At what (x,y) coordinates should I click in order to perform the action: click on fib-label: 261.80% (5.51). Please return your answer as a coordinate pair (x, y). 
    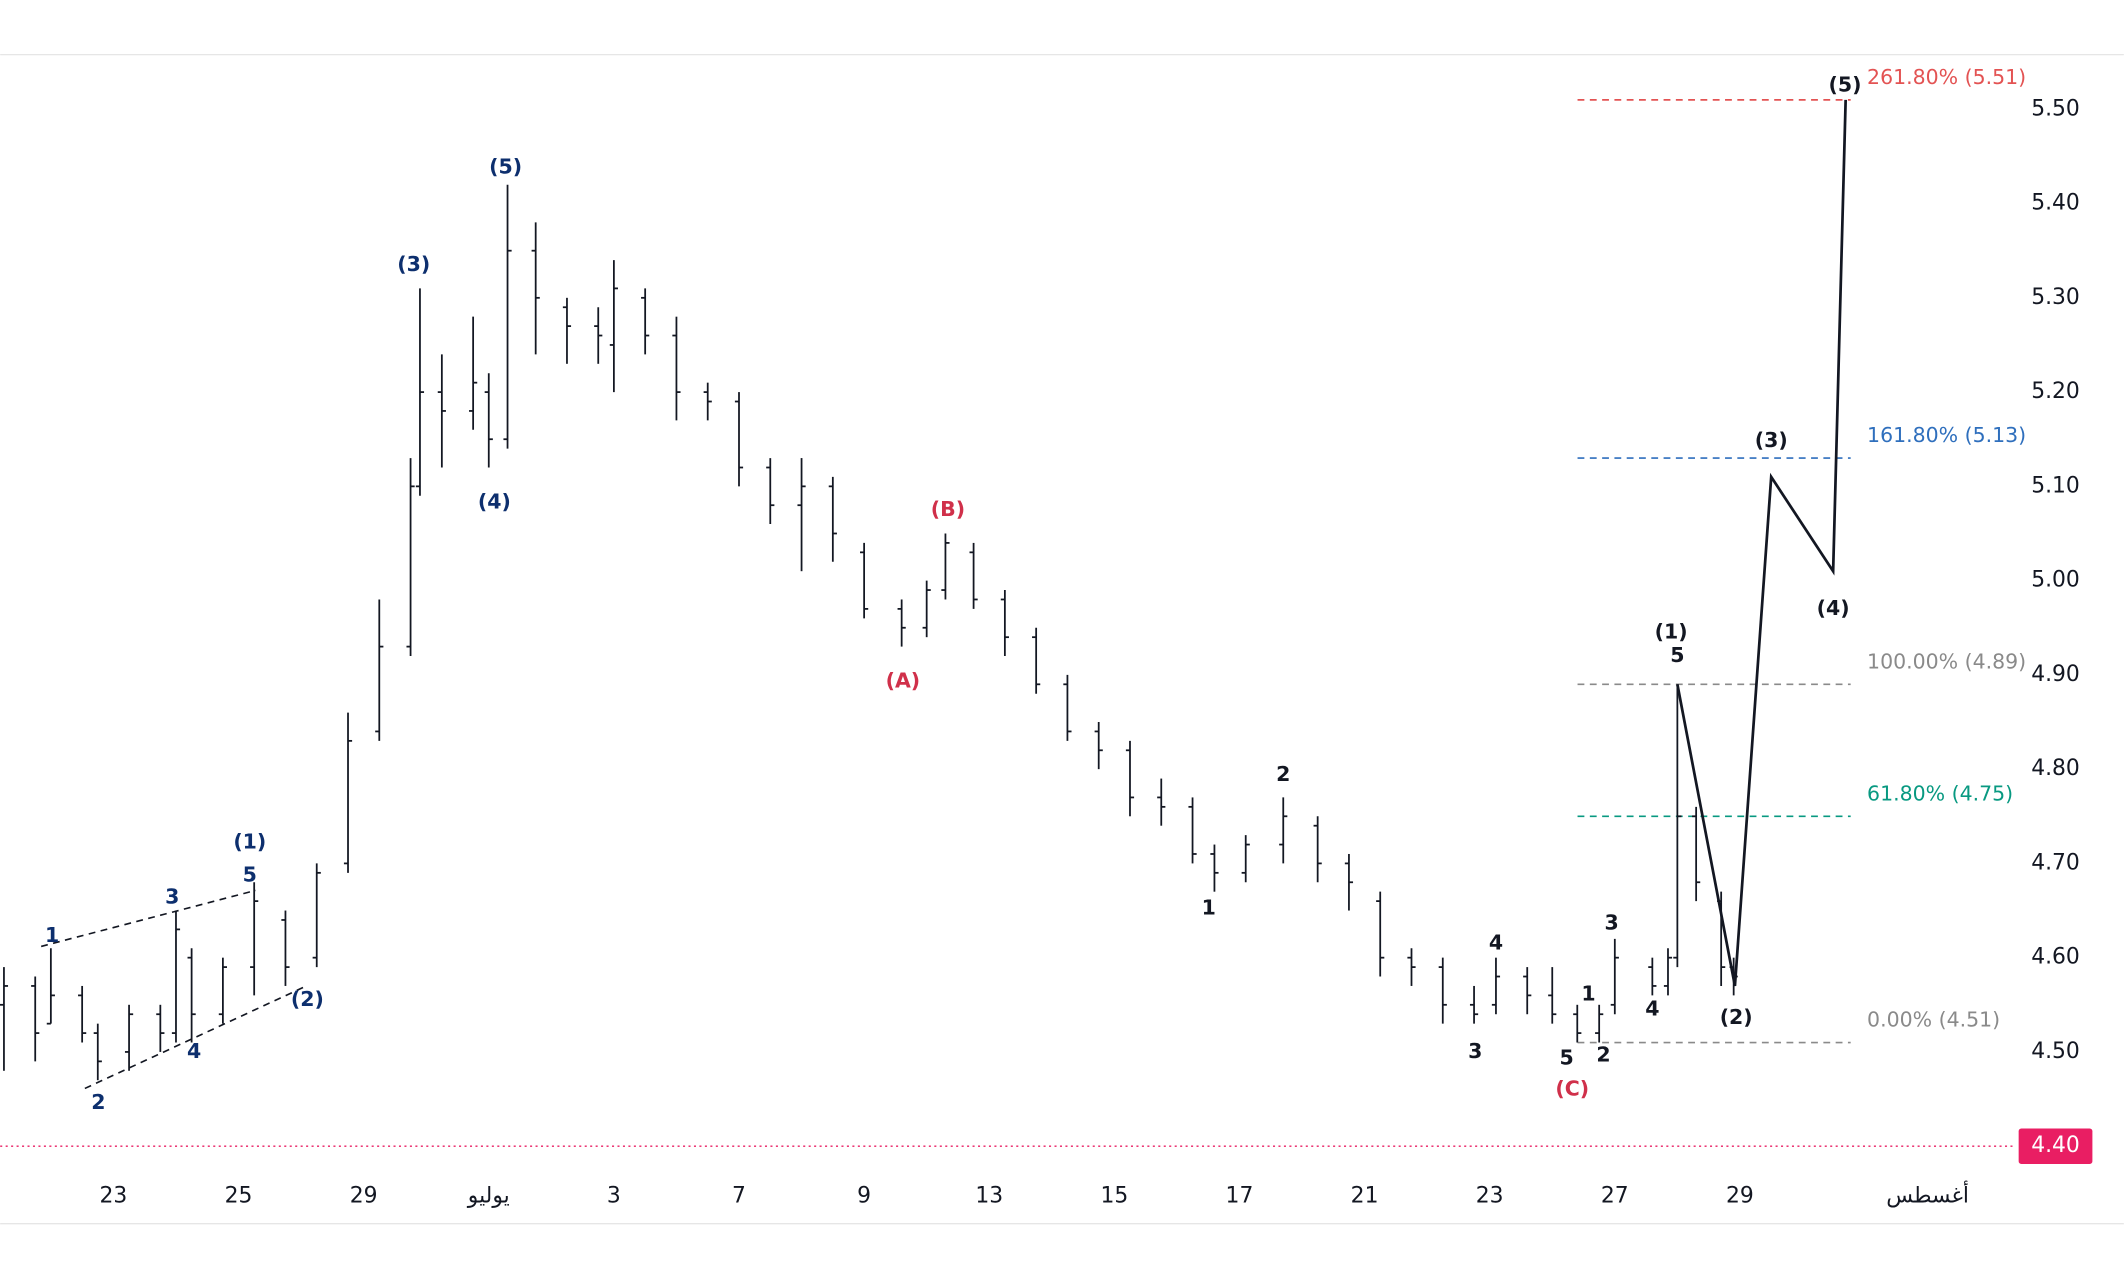
    Looking at the image, I should click on (1946, 77).